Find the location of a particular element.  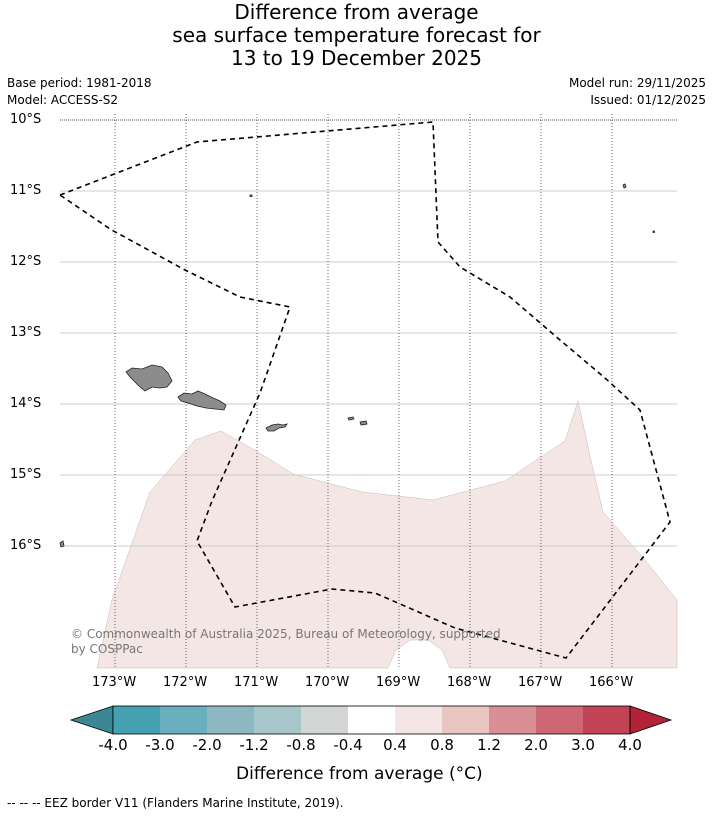

colorbar-extend-high is located at coordinates (651, 720).